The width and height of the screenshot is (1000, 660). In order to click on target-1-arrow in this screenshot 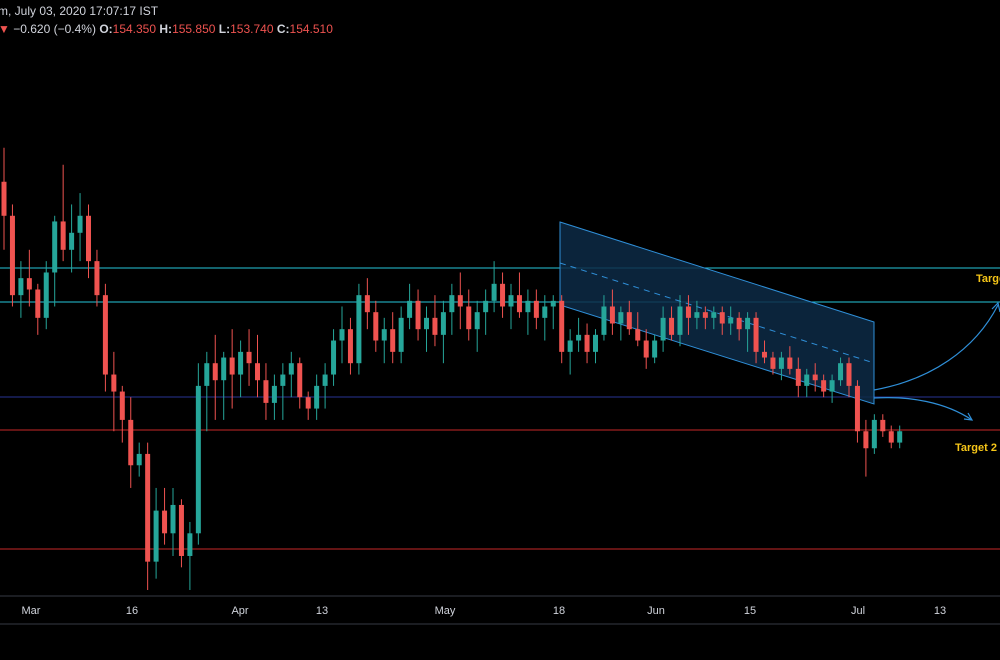, I will do `click(936, 347)`.